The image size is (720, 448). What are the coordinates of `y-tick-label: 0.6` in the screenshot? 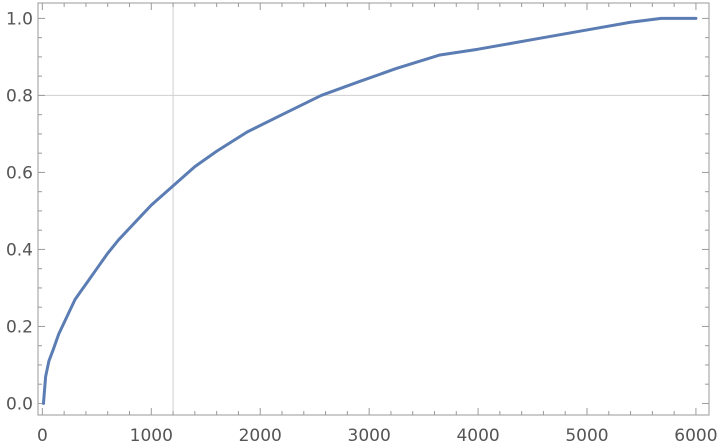 It's located at (19, 173).